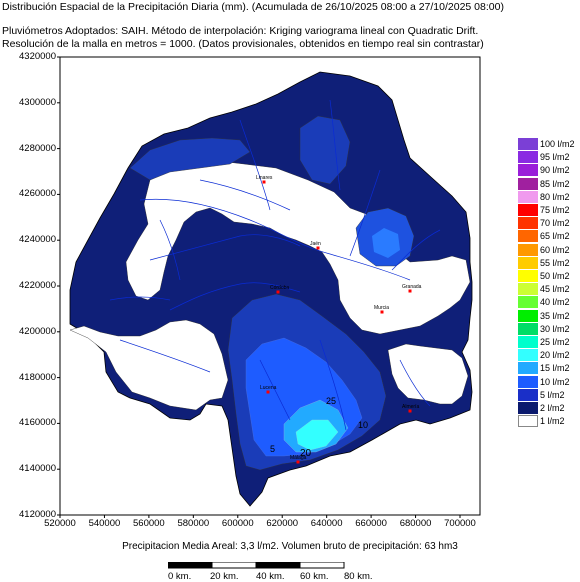  I want to click on legend-item: 5 l/m2, so click(549, 394).